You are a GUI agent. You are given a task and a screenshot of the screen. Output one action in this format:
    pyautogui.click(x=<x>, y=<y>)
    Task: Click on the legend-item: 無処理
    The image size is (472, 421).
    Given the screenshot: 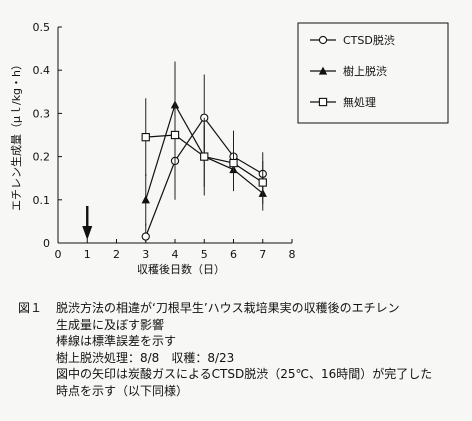 What is the action you would take?
    pyautogui.click(x=343, y=102)
    